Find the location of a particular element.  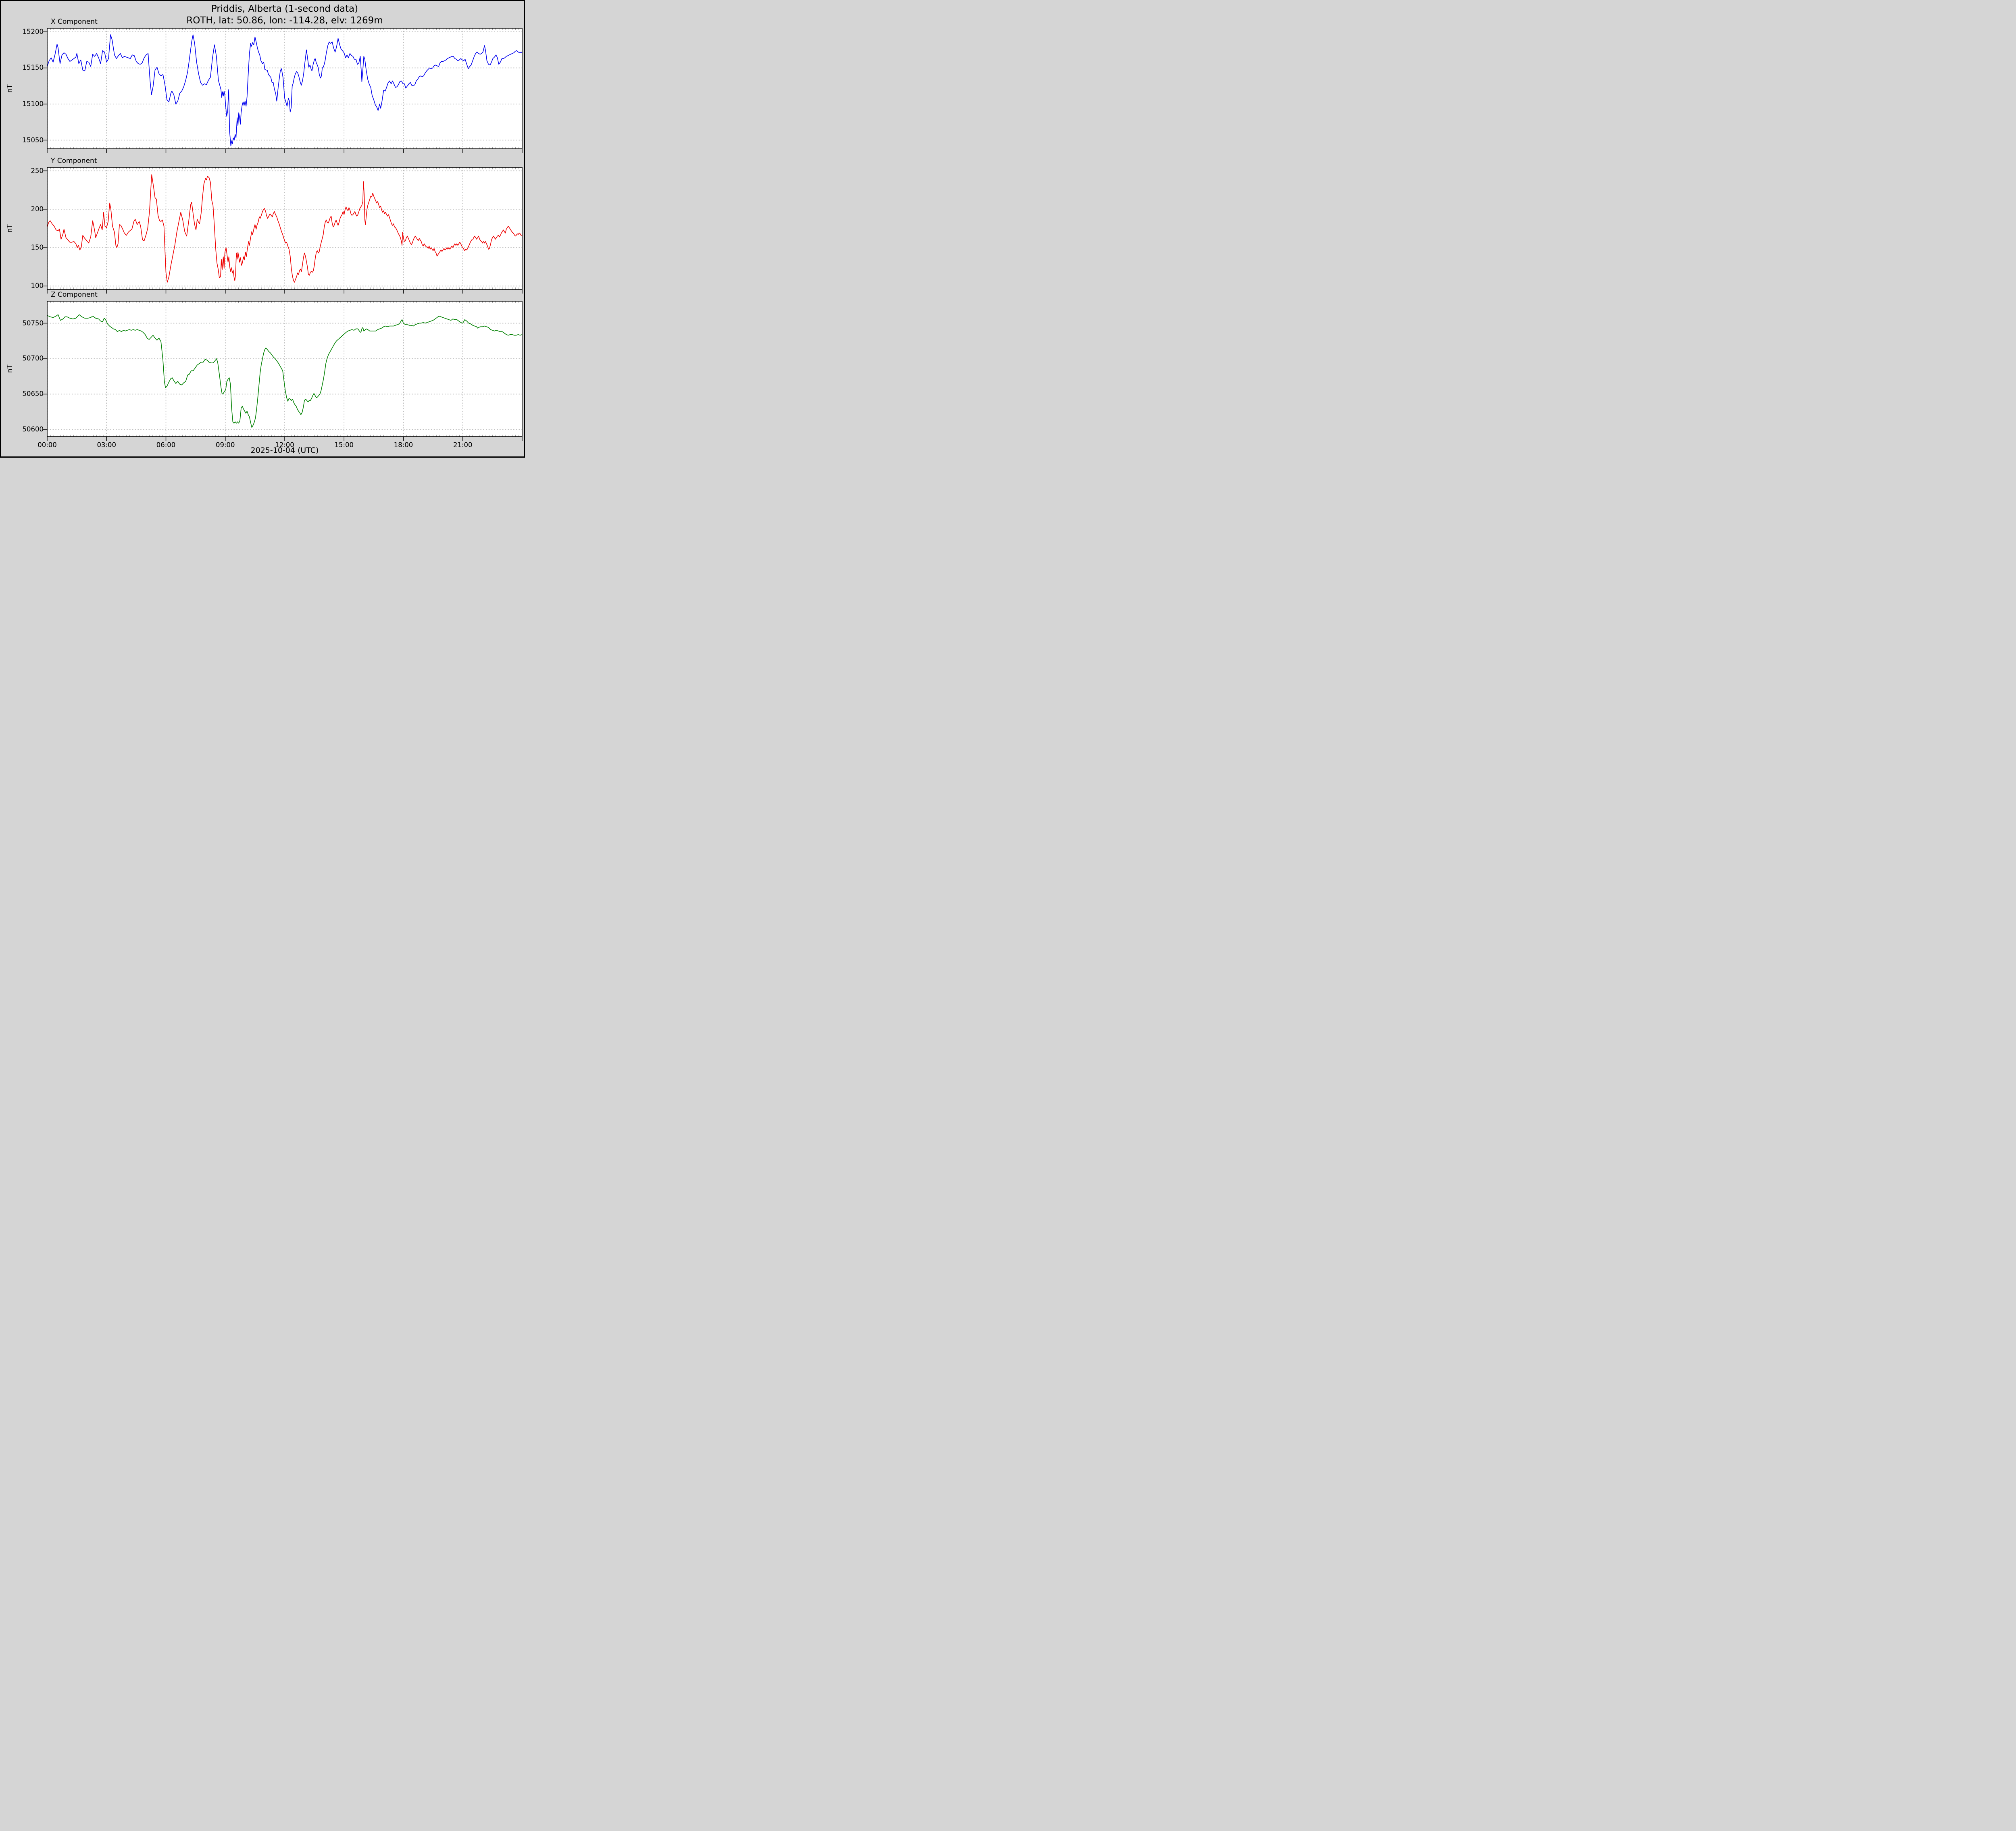

y-data-line is located at coordinates (285, 228).